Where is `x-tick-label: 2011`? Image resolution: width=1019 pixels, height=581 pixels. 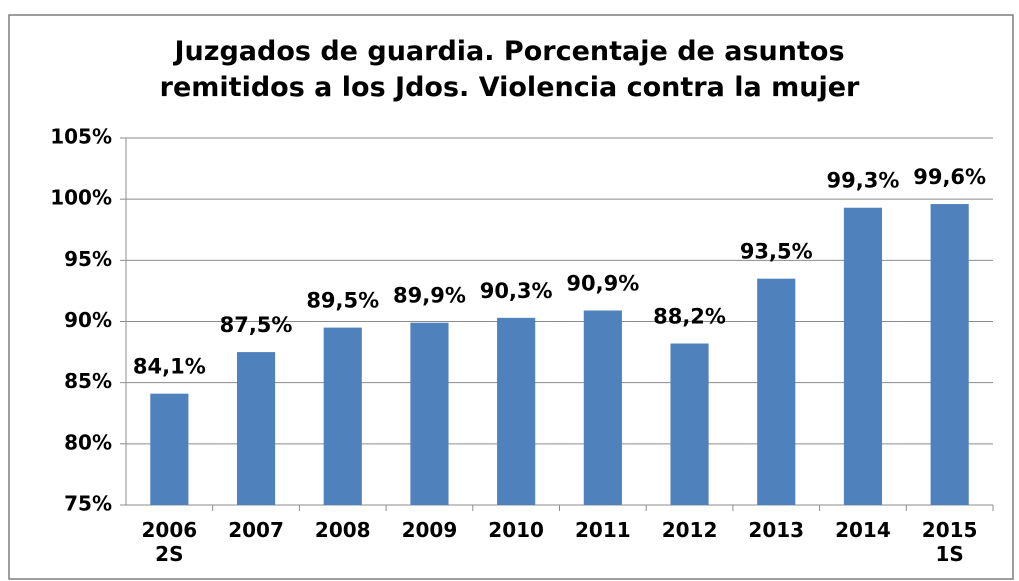
x-tick-label: 2011 is located at coordinates (603, 530).